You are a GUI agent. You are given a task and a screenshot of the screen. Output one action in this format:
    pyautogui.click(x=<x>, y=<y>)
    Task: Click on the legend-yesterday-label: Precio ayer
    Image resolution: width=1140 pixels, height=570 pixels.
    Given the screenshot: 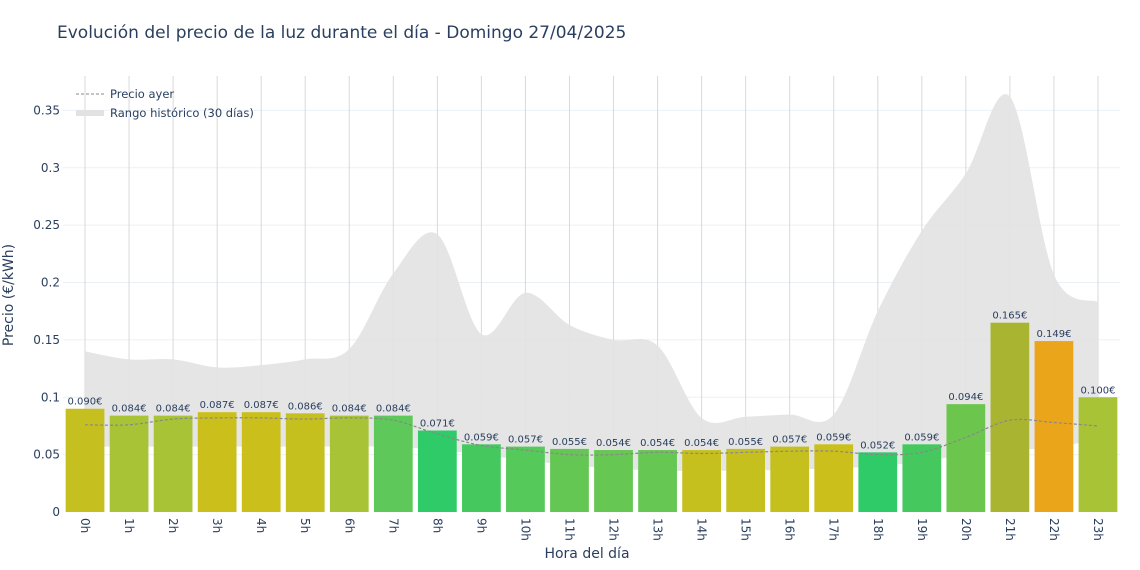 What is the action you would take?
    pyautogui.click(x=142, y=94)
    